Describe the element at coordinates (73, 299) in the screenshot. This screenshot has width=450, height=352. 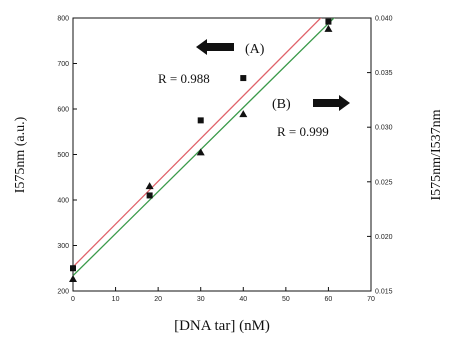
I see `x-tick-label: 0` at that location.